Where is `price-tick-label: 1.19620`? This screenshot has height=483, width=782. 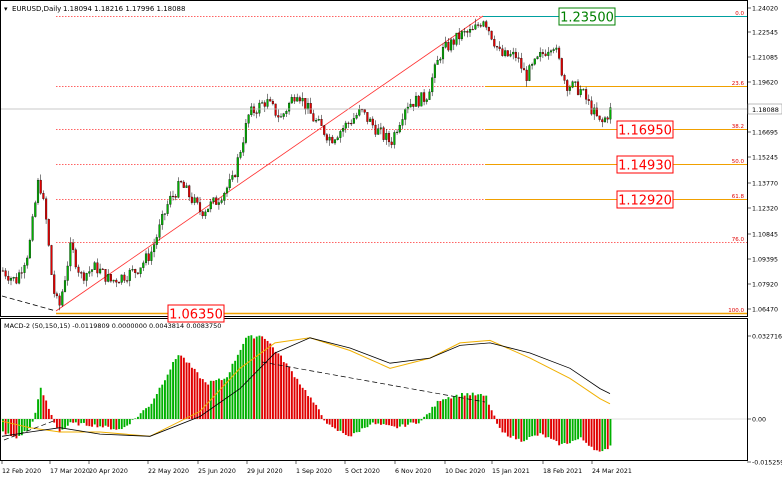
price-tick-label: 1.19620 is located at coordinates (765, 83).